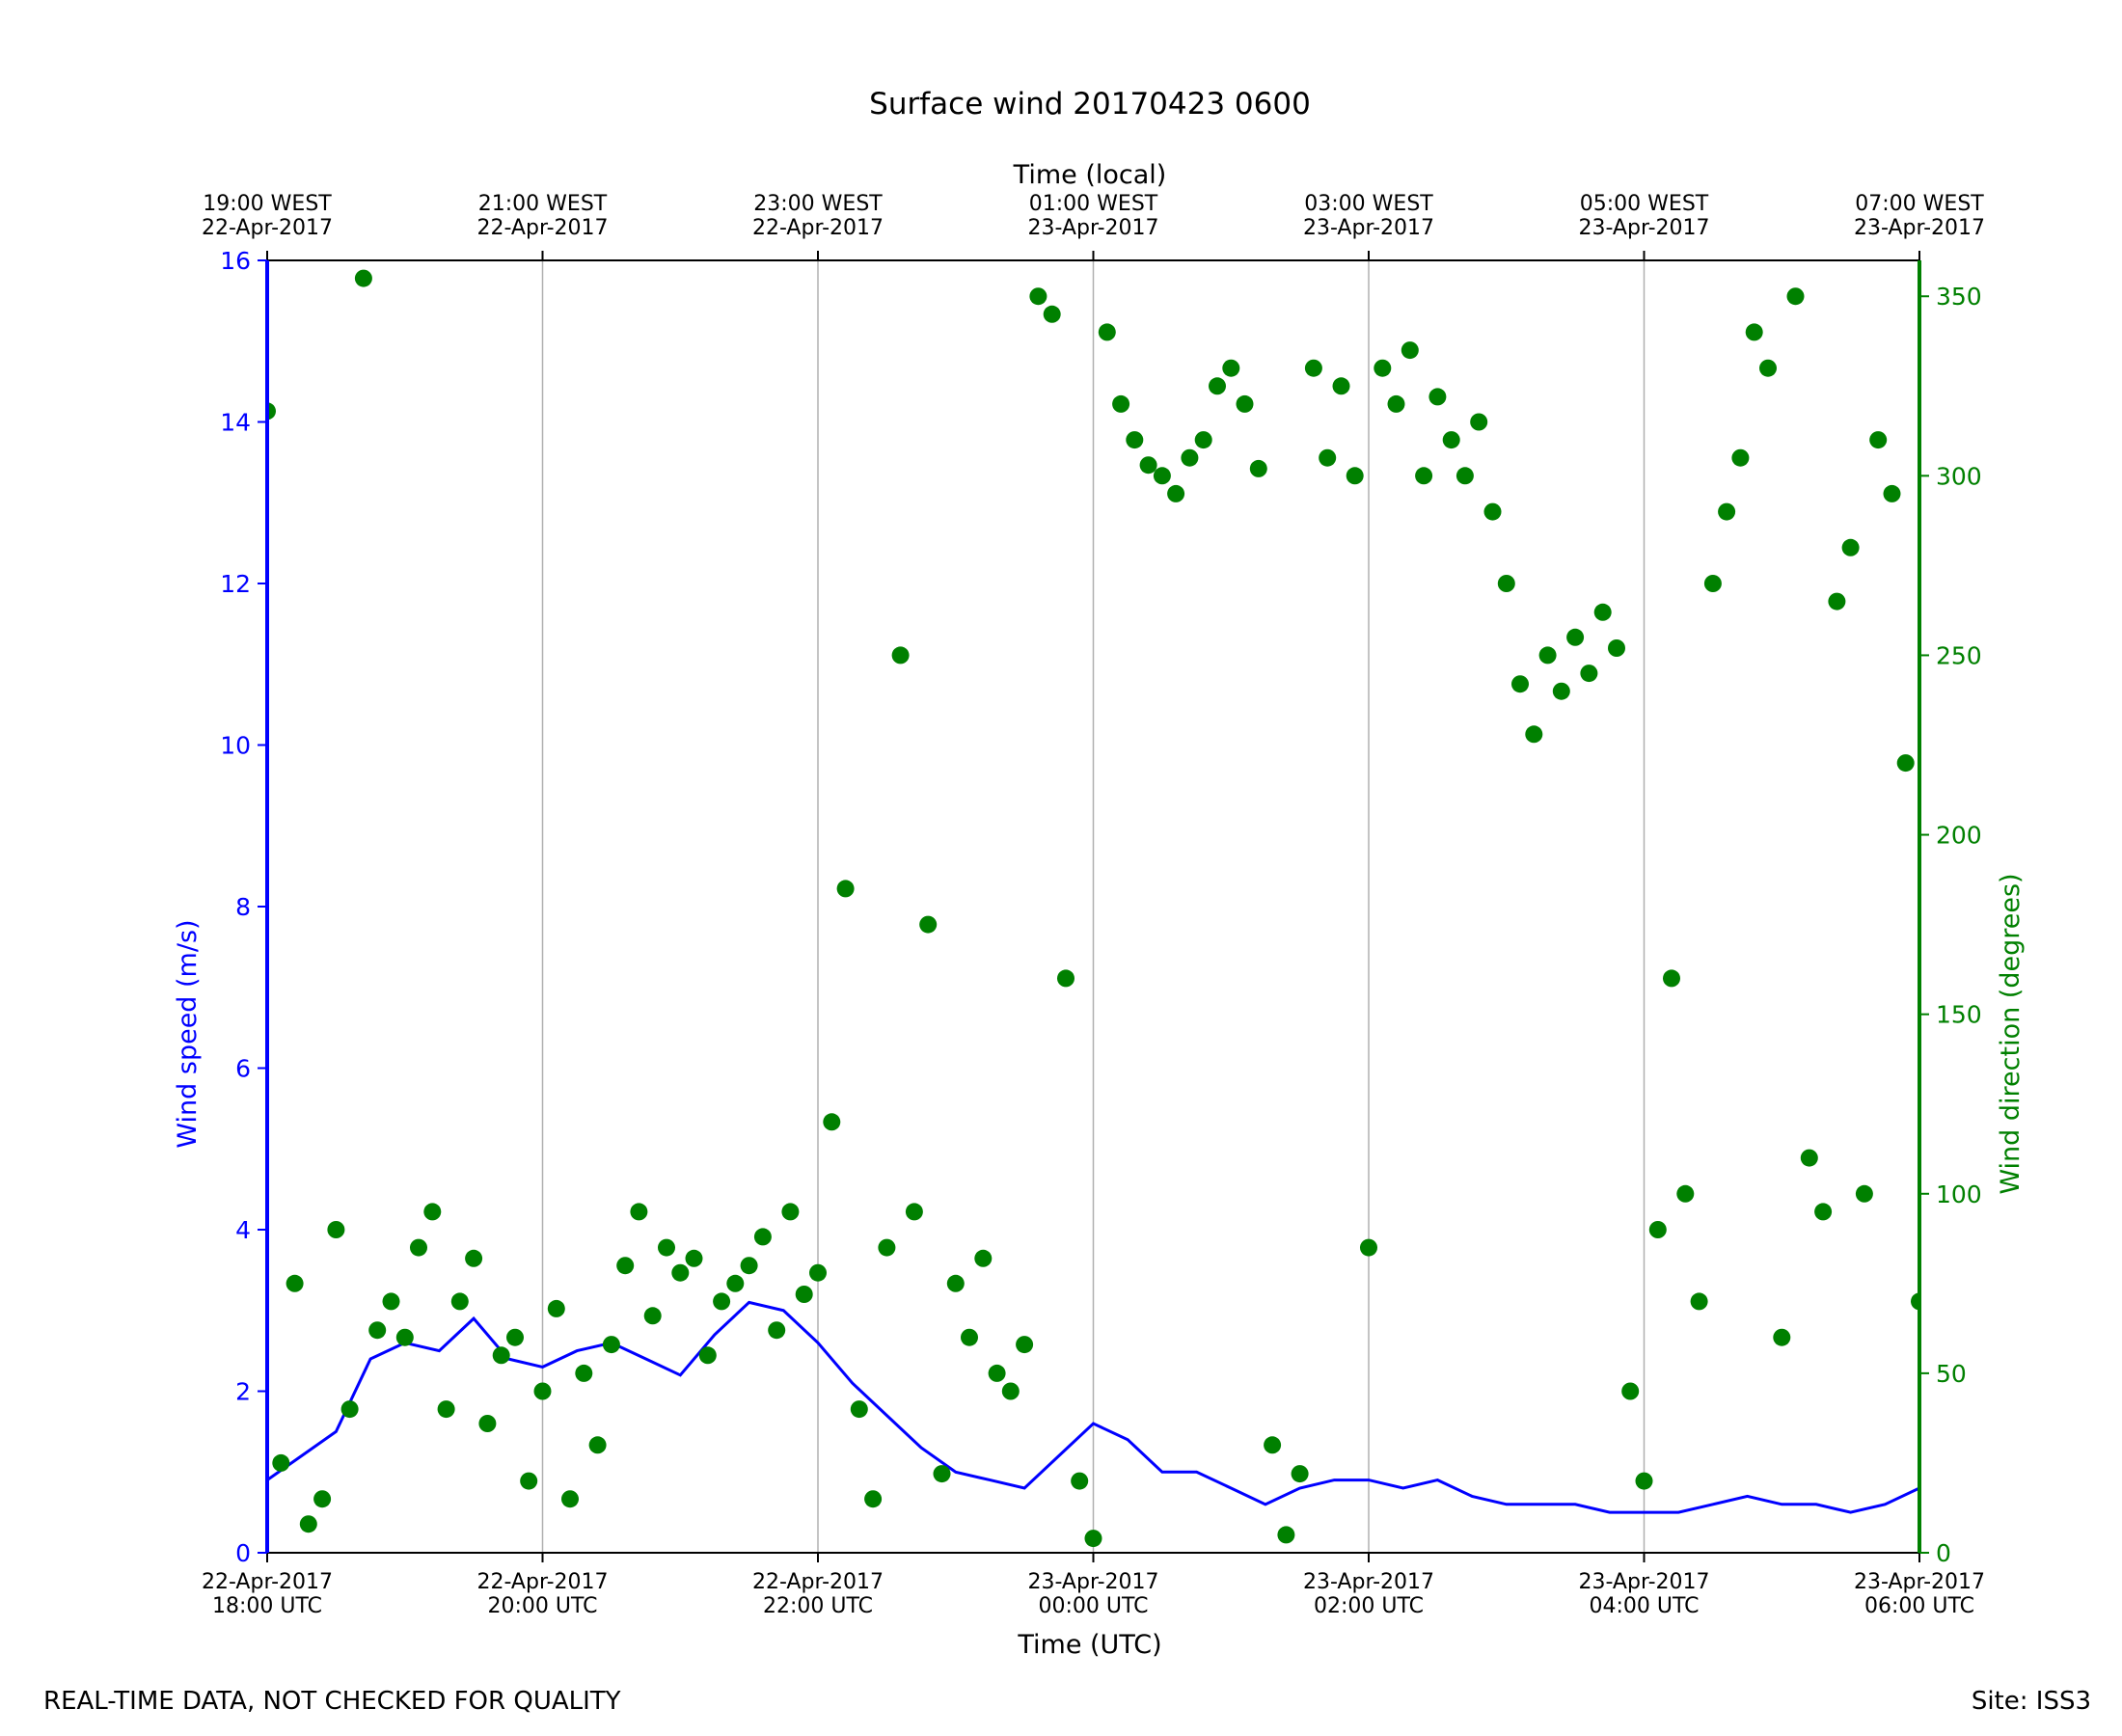 The height and width of the screenshot is (1736, 2122). Describe the element at coordinates (818, 1606) in the screenshot. I see `x-tick-label-bottom-time: 22:00 UTC` at that location.